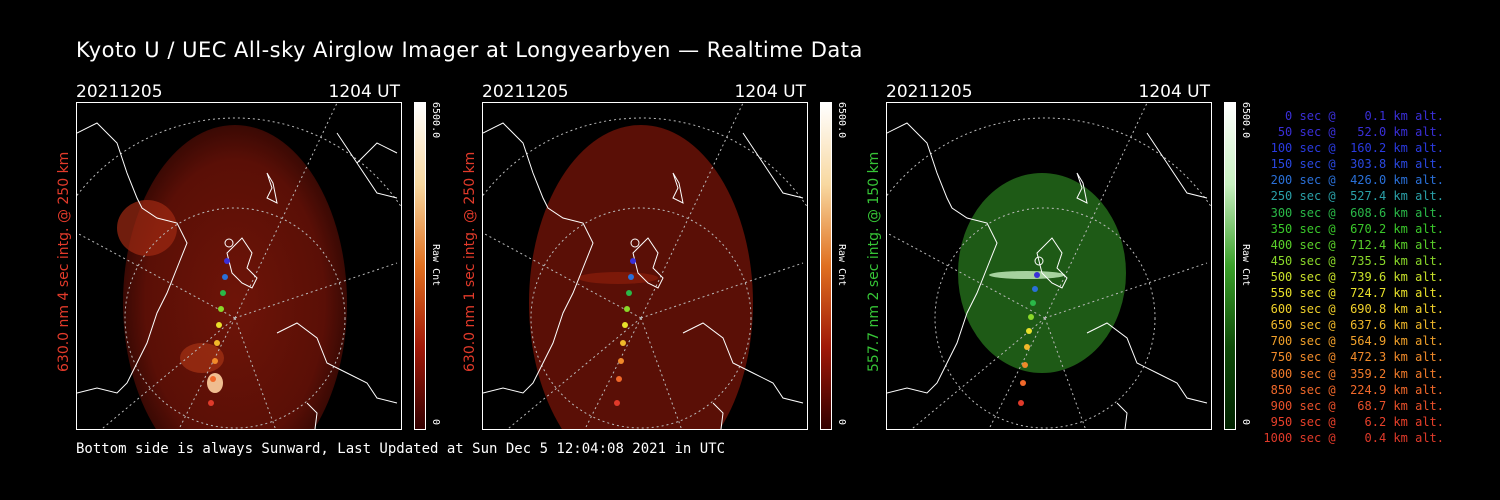 The image size is (1500, 500). I want to click on panel-2-image, so click(645, 266).